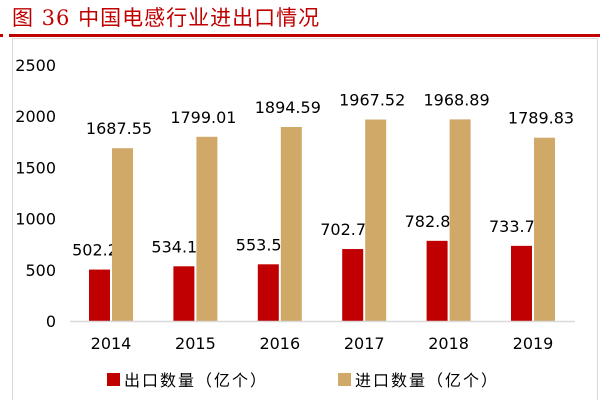 The image size is (600, 400). Describe the element at coordinates (35, 219) in the screenshot. I see `y-tick-label: 1000` at that location.